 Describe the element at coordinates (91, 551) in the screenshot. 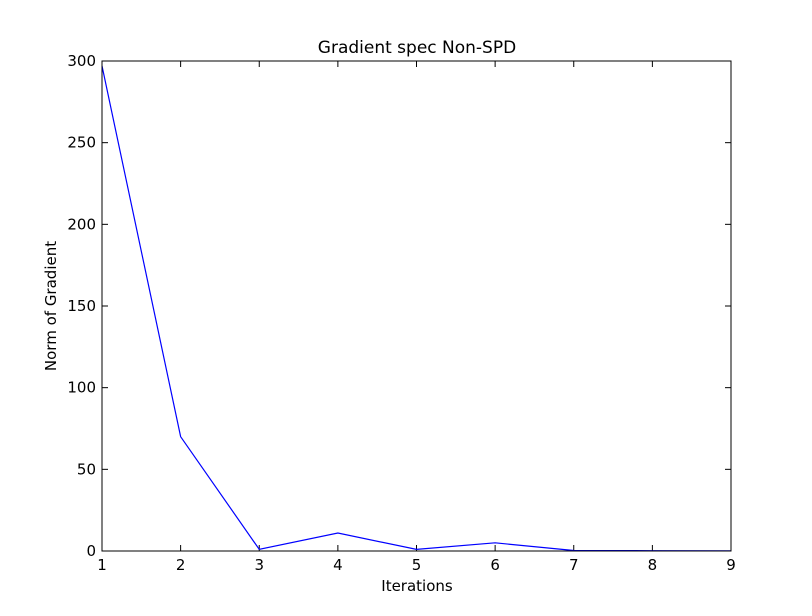

I see `y-tick-label: 0` at that location.